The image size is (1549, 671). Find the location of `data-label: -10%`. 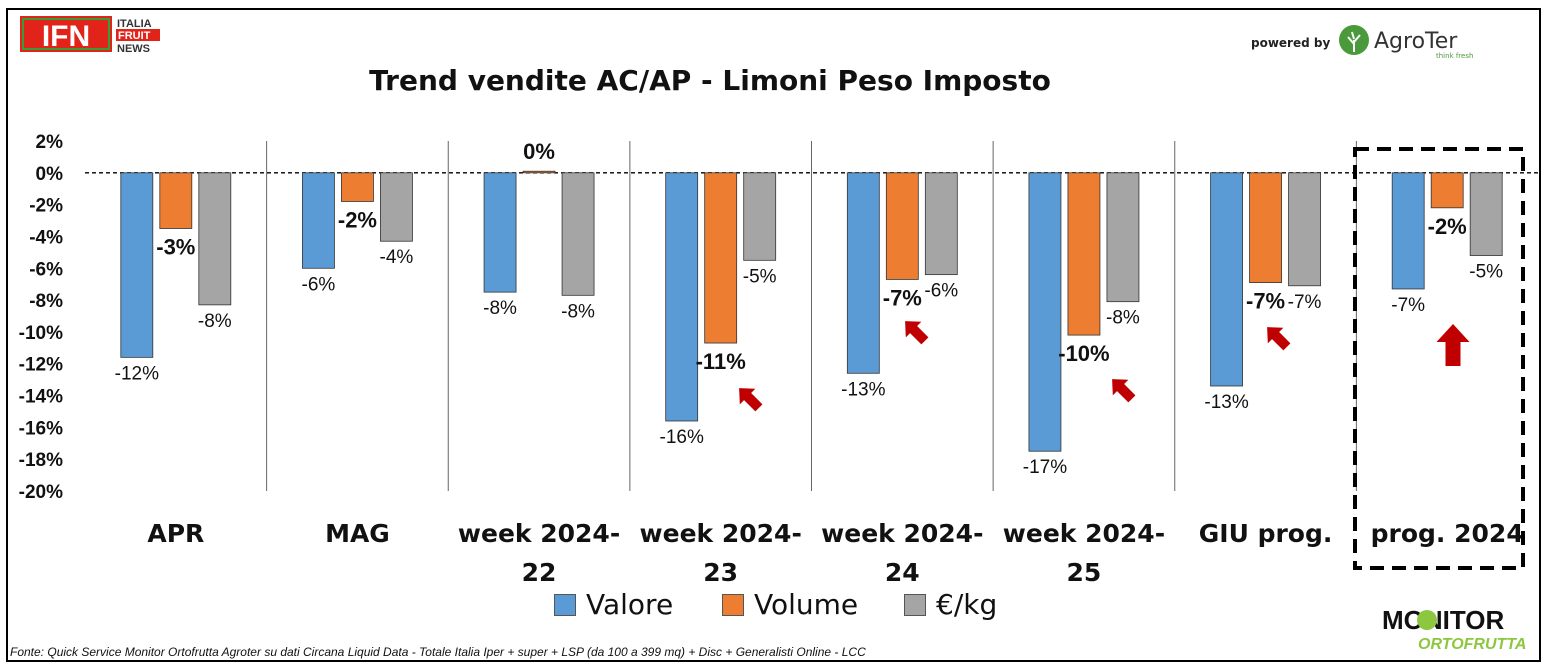

data-label: -10% is located at coordinates (1083, 353).